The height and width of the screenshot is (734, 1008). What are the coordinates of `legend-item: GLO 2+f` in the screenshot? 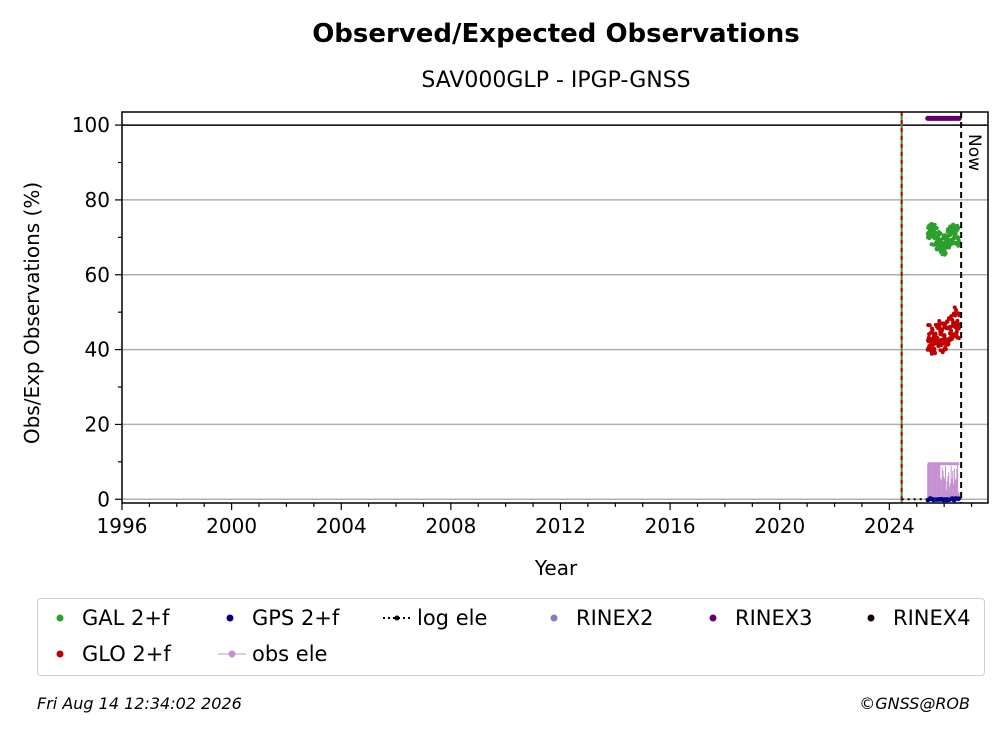 It's located at (109, 654).